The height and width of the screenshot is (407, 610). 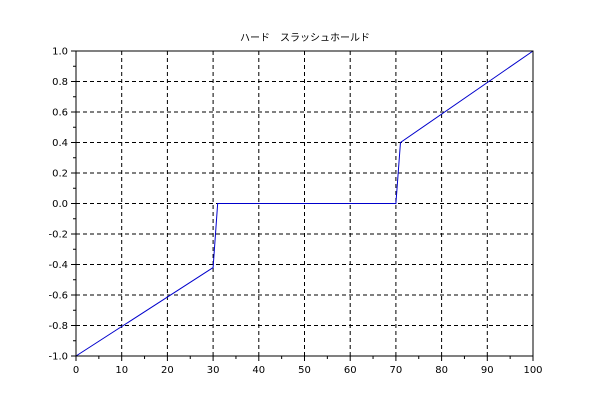 What do you see at coordinates (58, 235) in the screenshot?
I see `y-tick-label: -0.2` at bounding box center [58, 235].